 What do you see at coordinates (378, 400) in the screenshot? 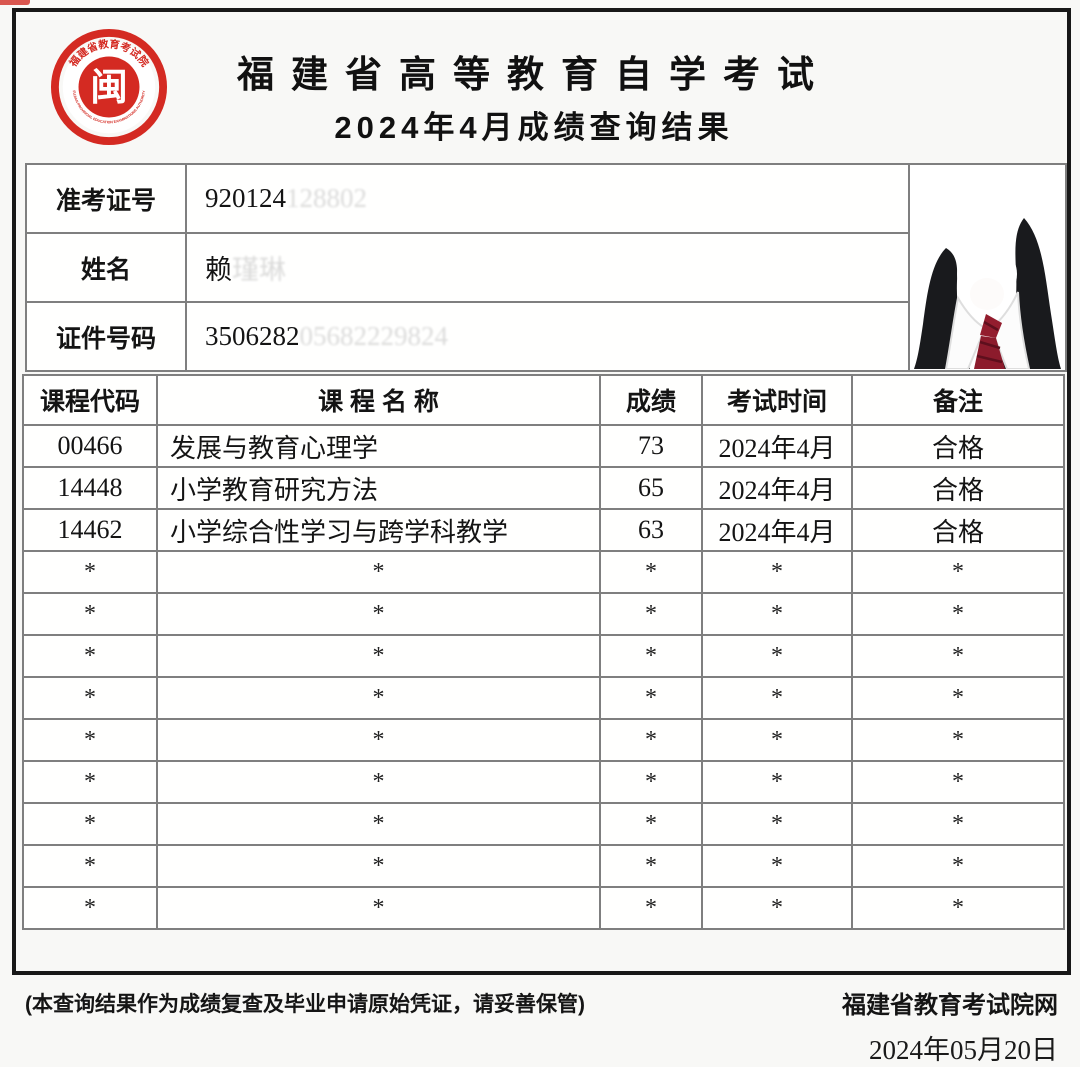
I see `col-course-name: 课 程 名 称` at bounding box center [378, 400].